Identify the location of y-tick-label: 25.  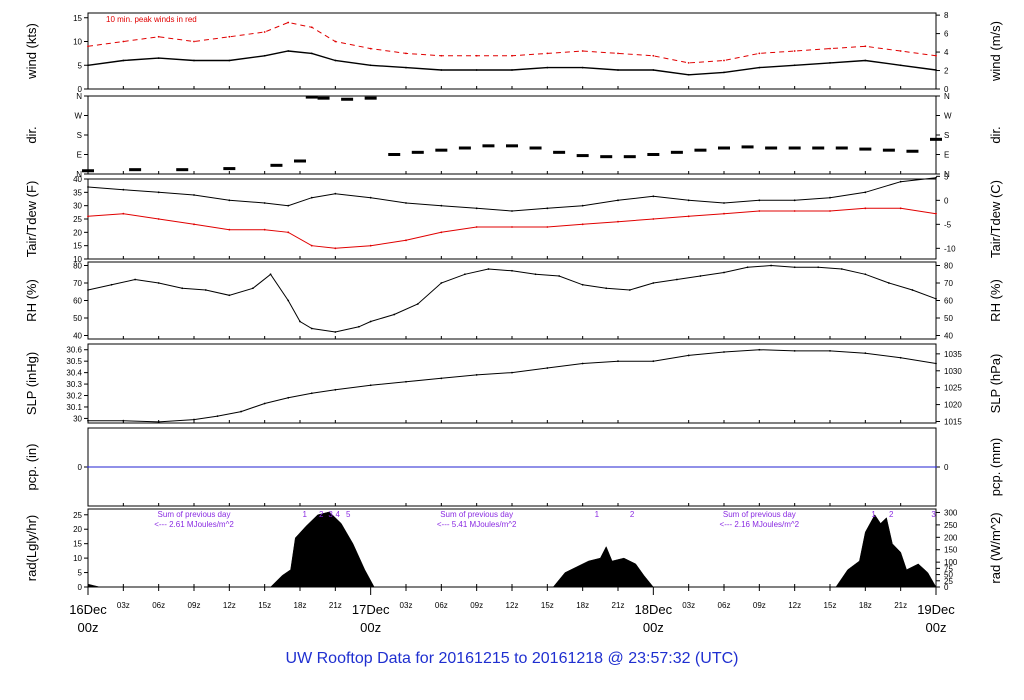
(77, 219).